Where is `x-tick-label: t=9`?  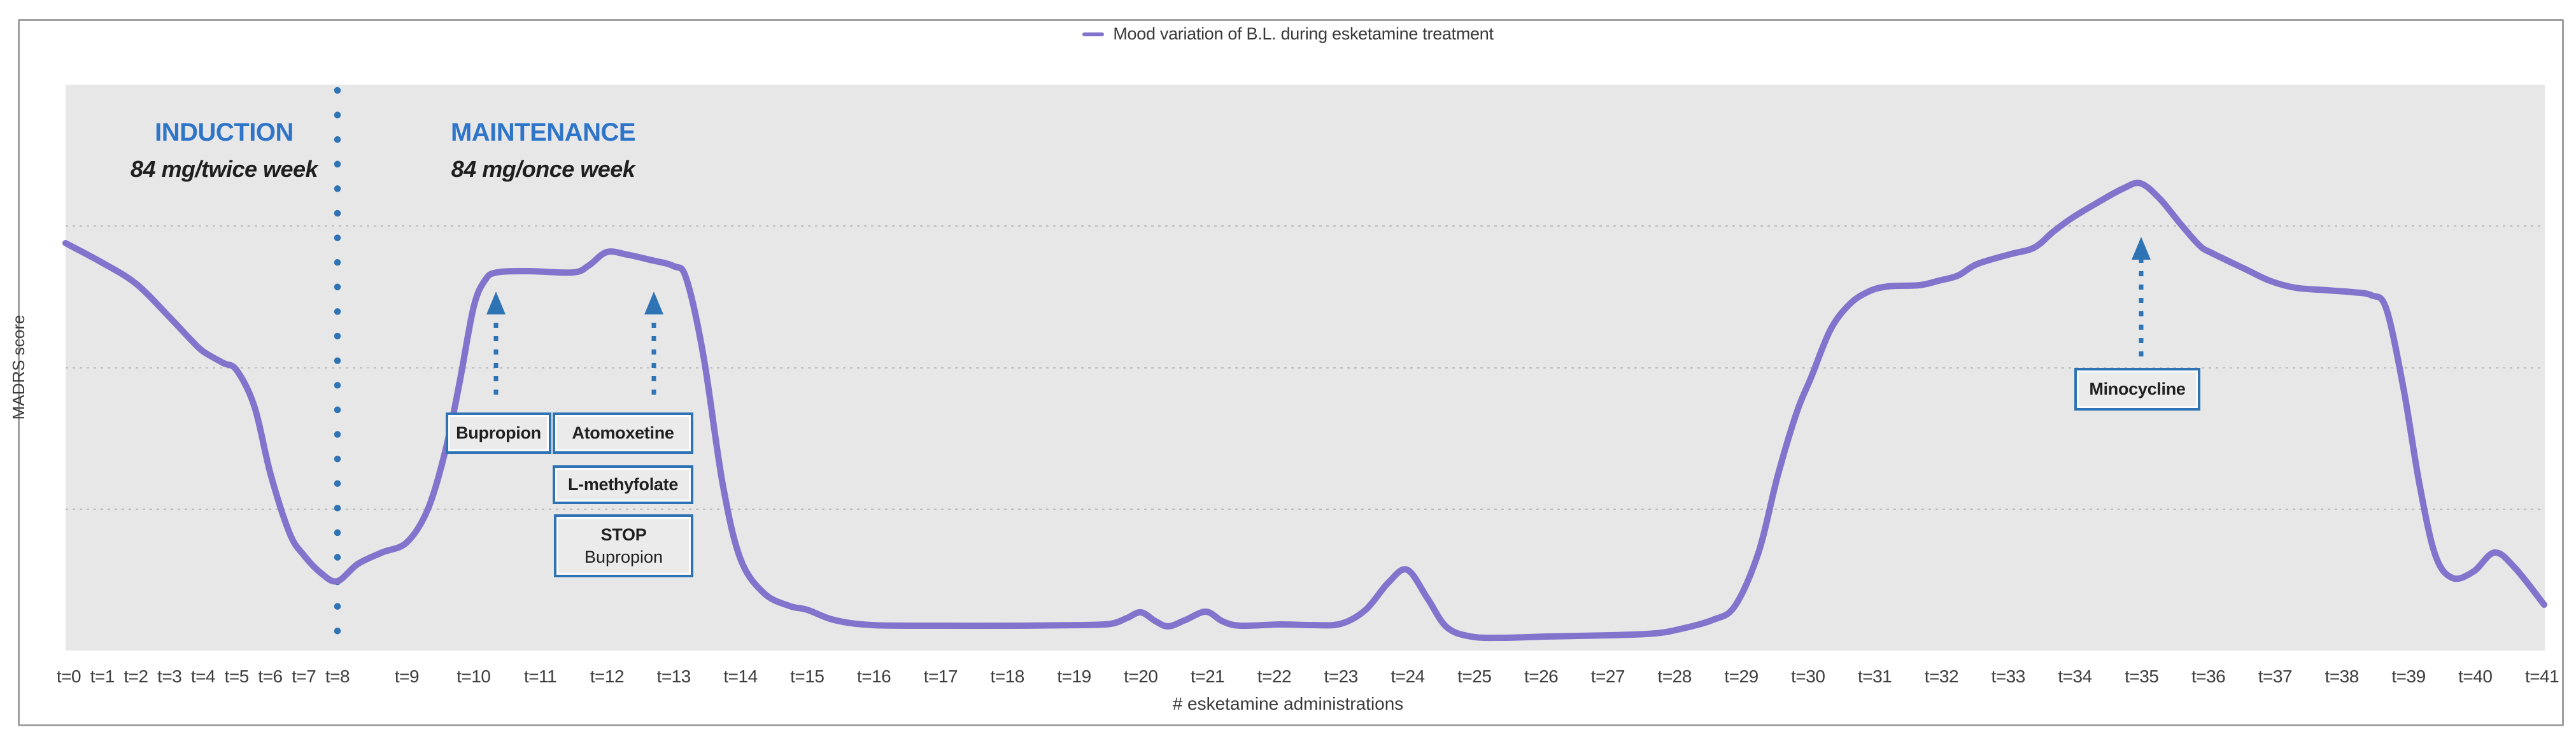 x-tick-label: t=9 is located at coordinates (407, 676).